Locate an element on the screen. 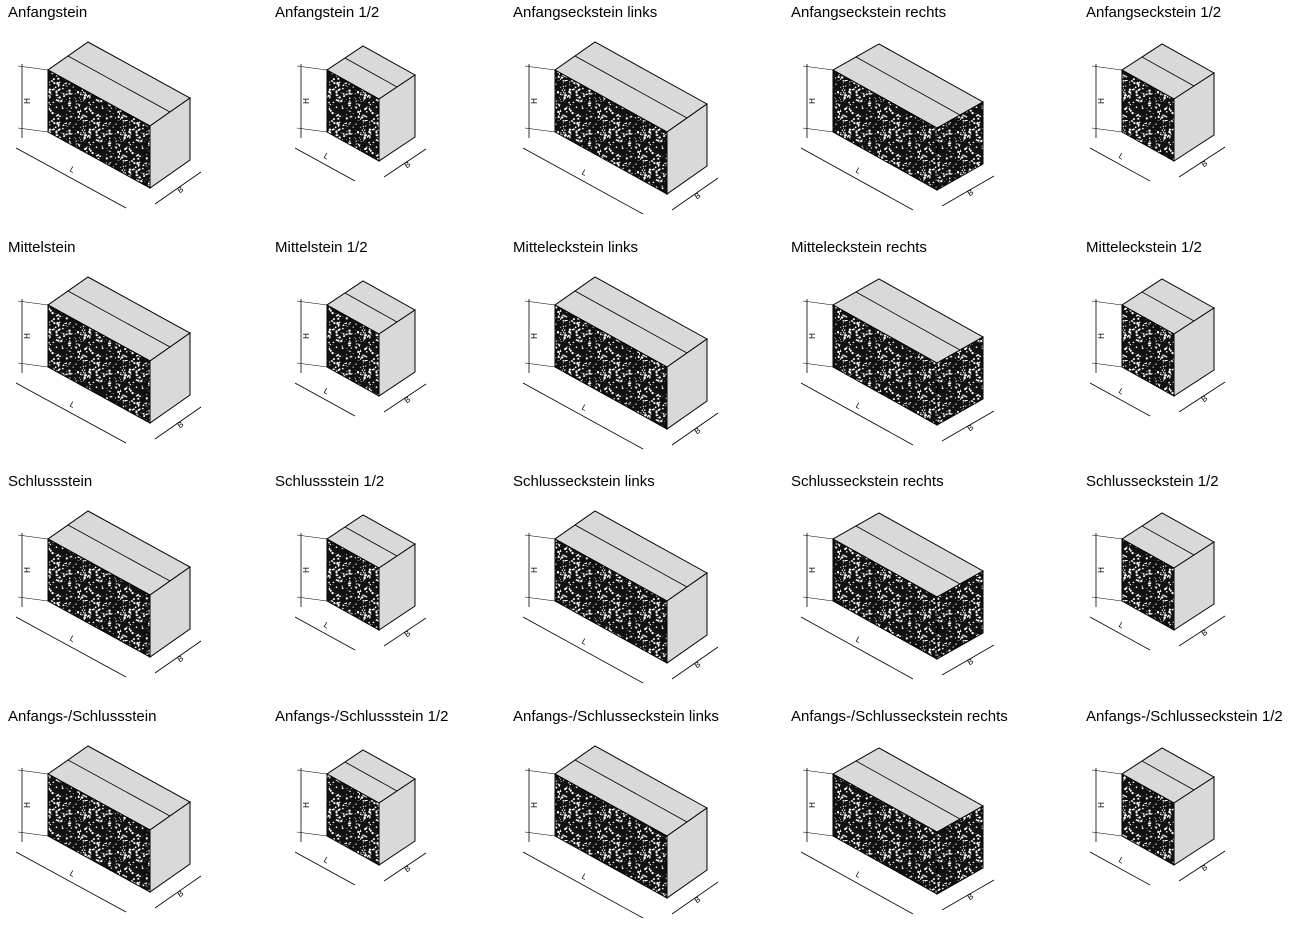  block-title: Anfangseckstein 1/2 is located at coordinates (1153, 12).